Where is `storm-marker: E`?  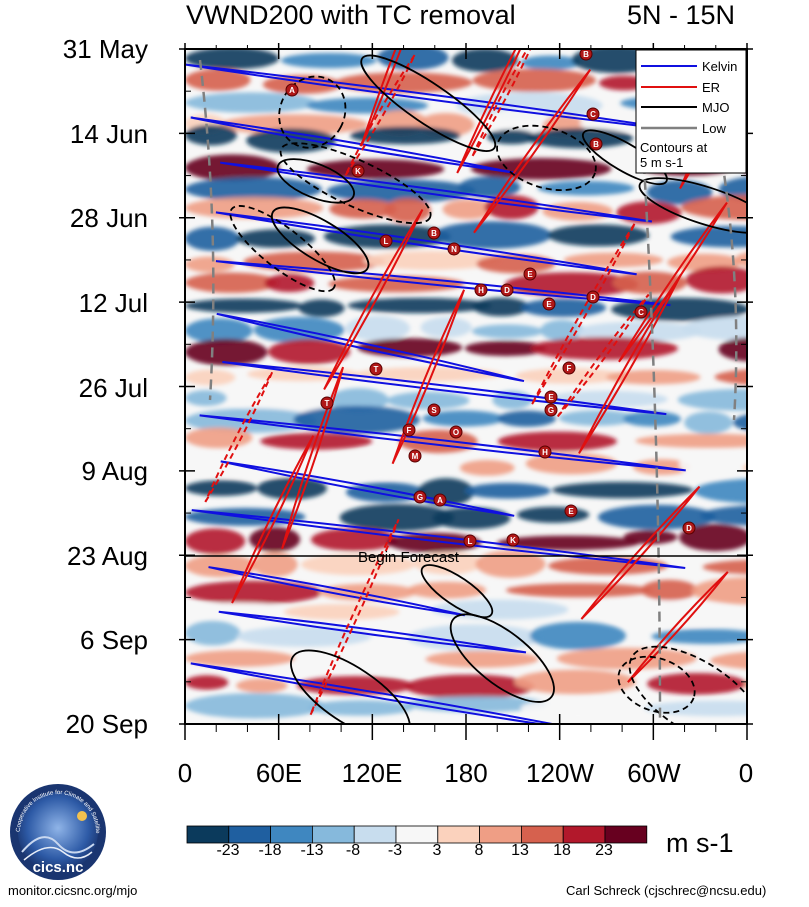
storm-marker: E is located at coordinates (551, 397).